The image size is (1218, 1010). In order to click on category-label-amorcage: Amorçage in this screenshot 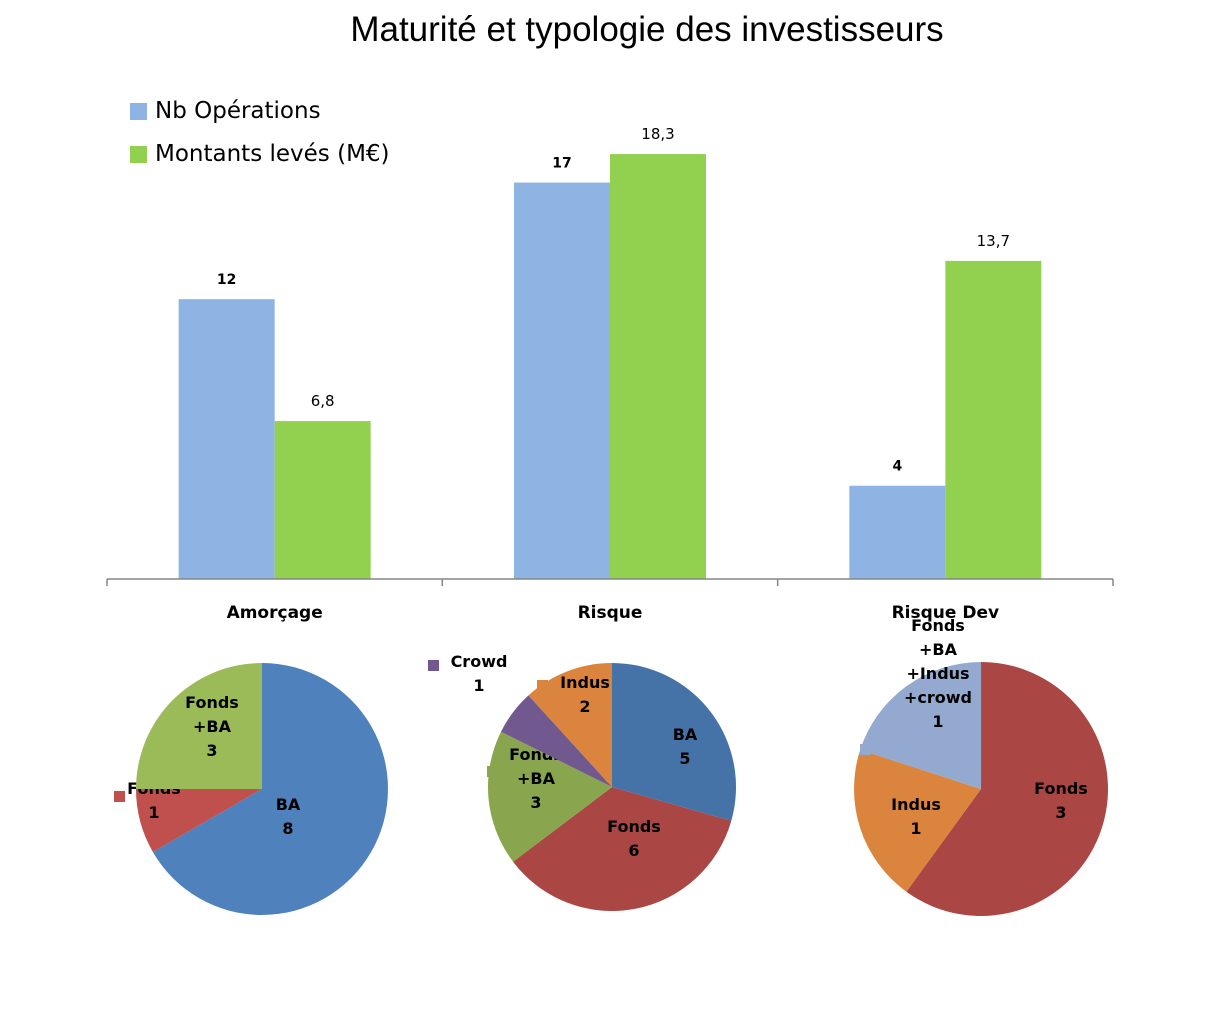, I will do `click(275, 613)`.